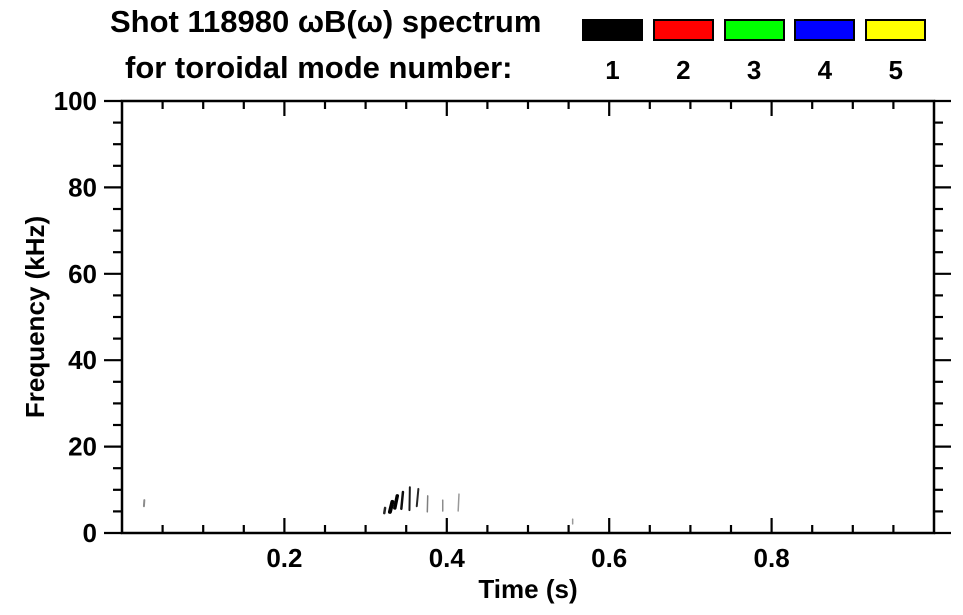 The height and width of the screenshot is (615, 963). What do you see at coordinates (895, 70) in the screenshot?
I see `legend-number-5: 5` at bounding box center [895, 70].